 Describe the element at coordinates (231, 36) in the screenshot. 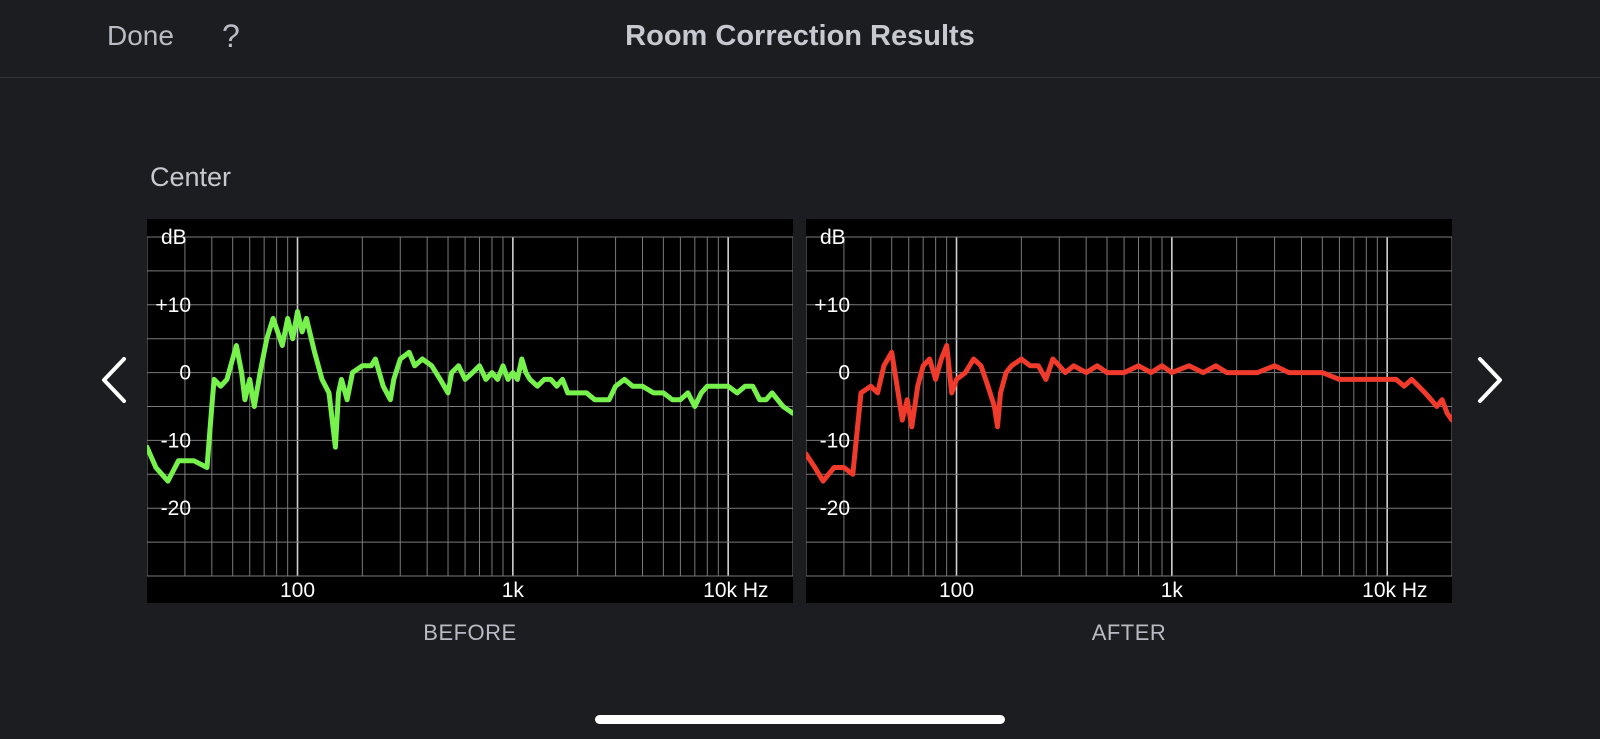

I see `help-icon: ?` at that location.